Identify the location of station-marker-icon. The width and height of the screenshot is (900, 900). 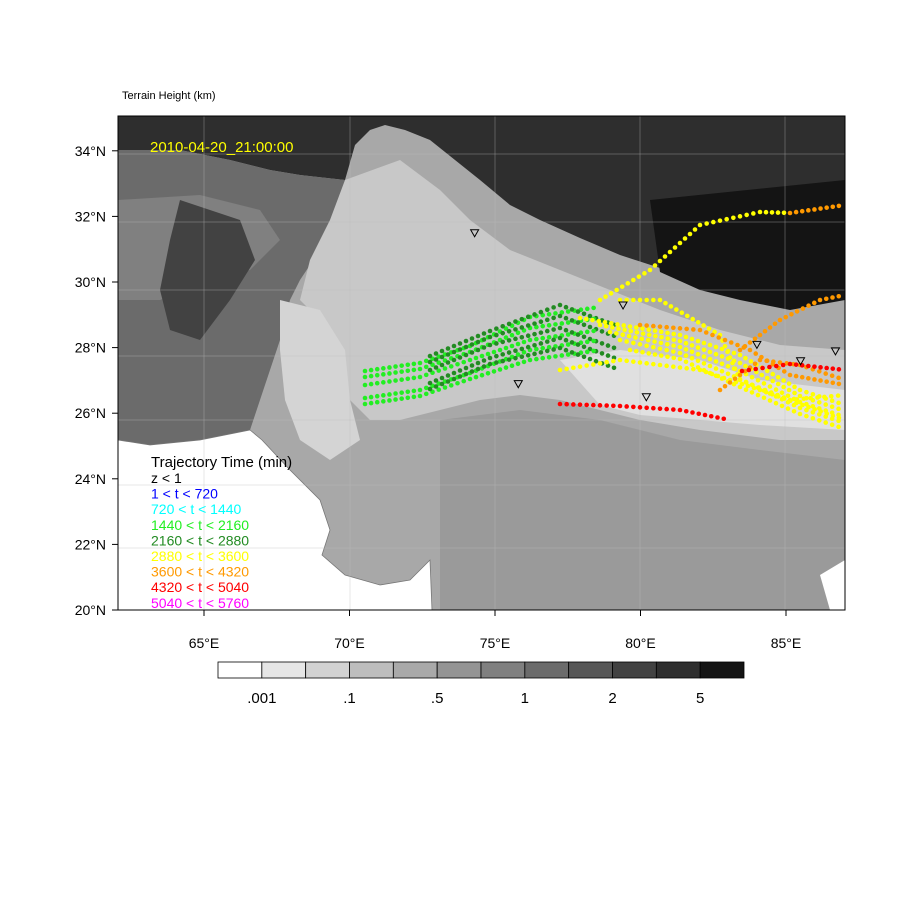
(474, 233).